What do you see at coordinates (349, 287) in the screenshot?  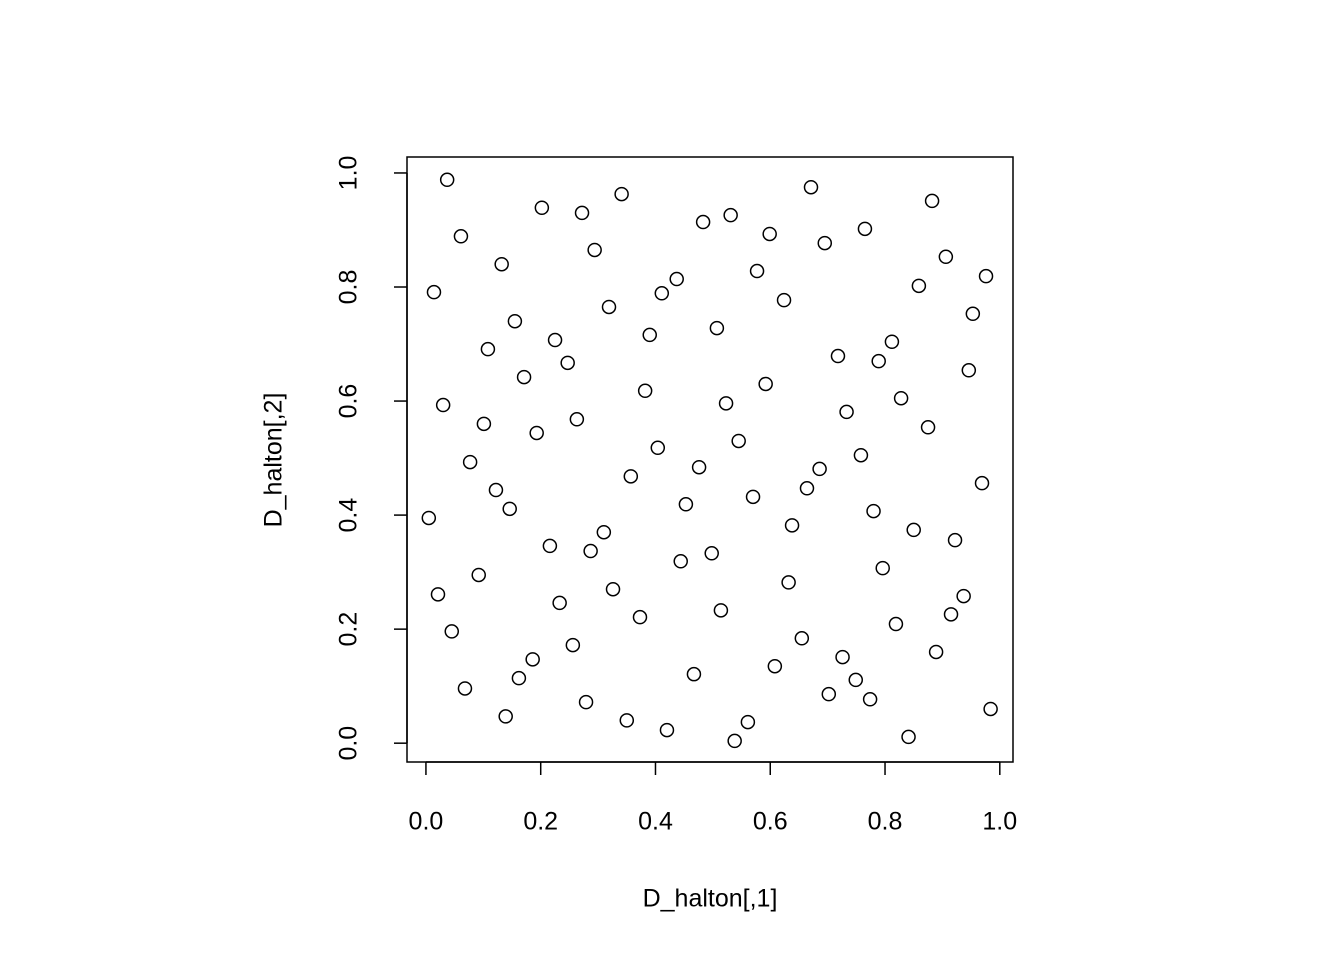 I see `y-tick-label: 0.8` at bounding box center [349, 287].